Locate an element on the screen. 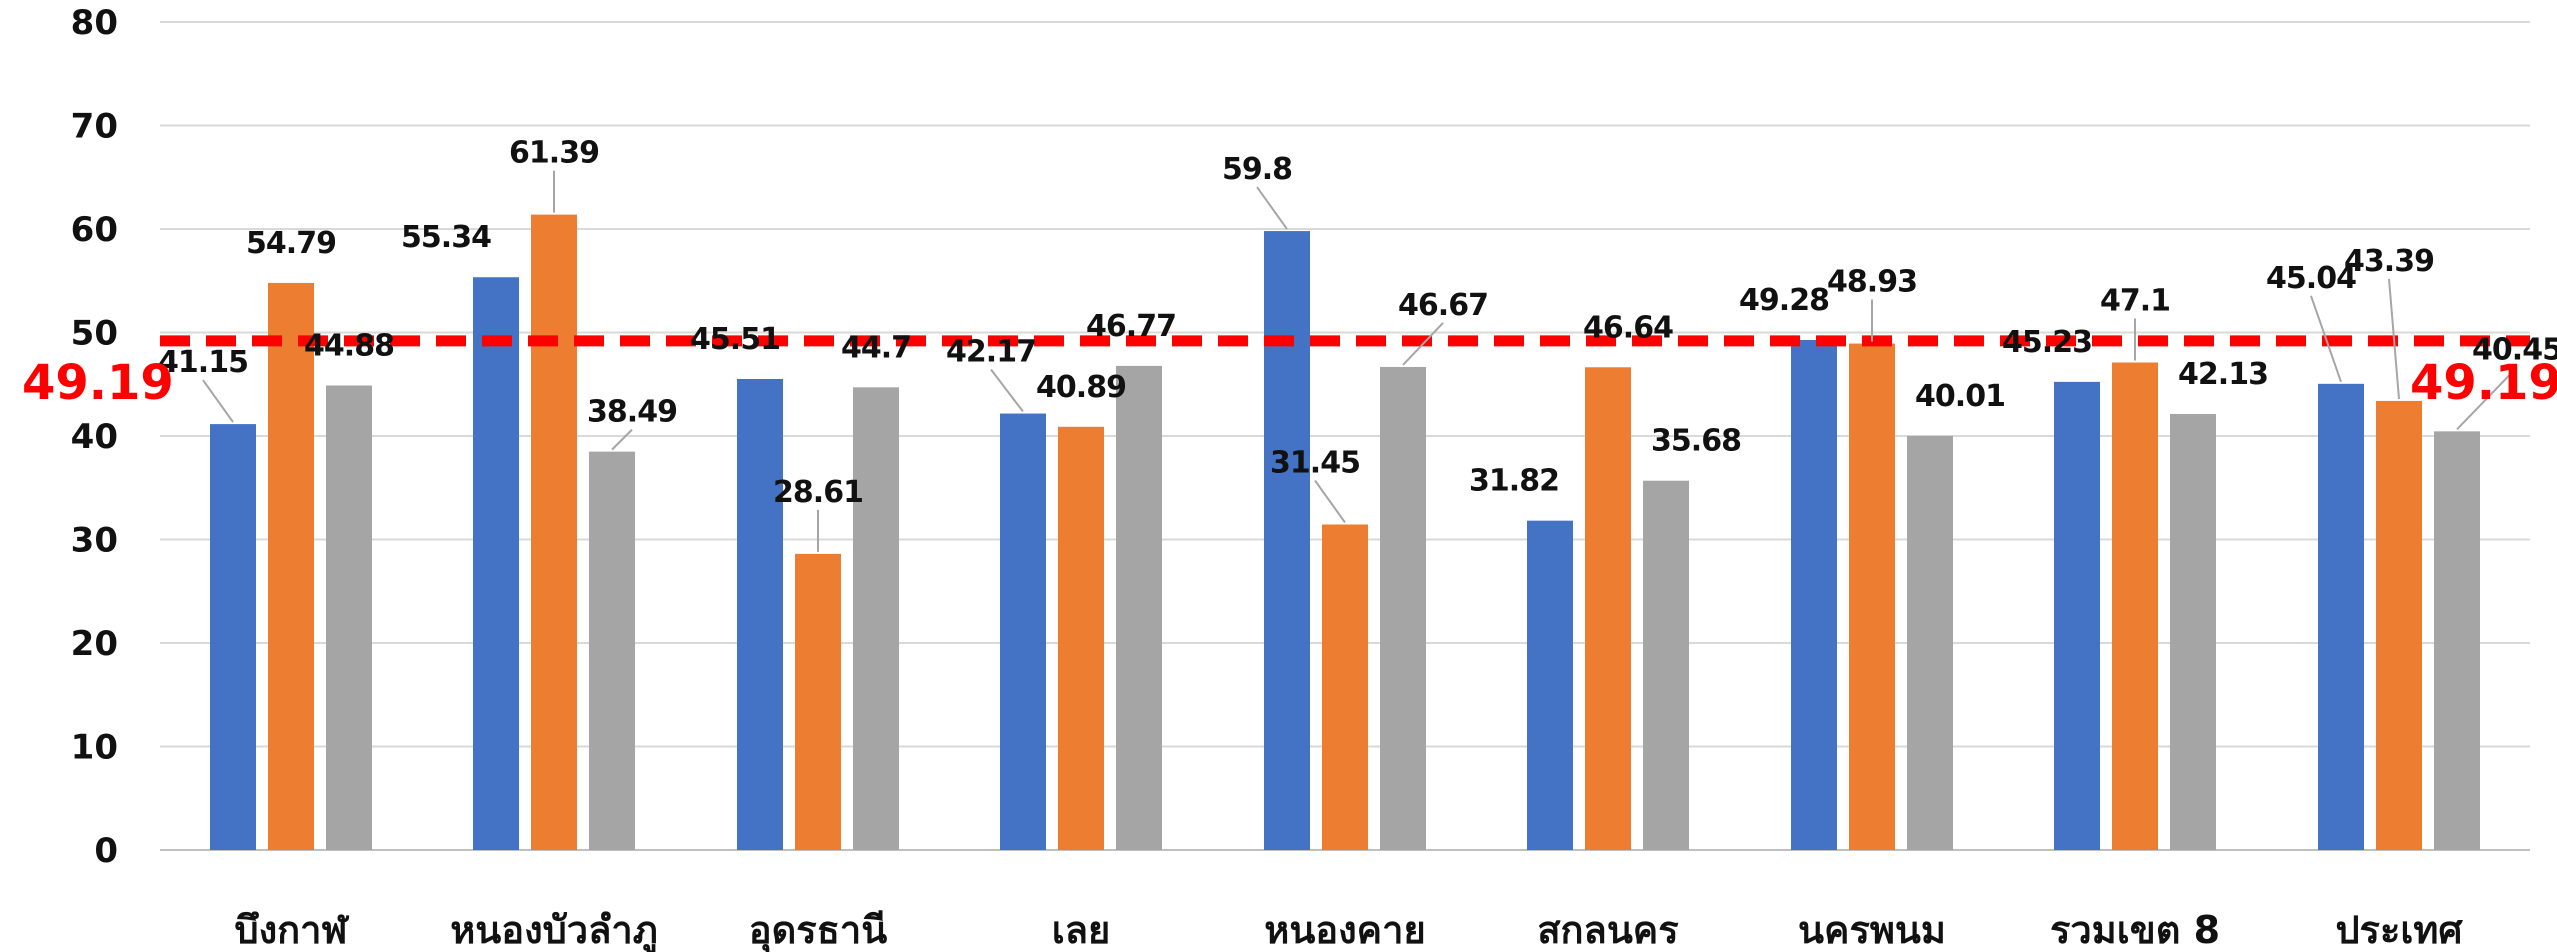 This screenshot has width=2557, height=952. x-category-label: อุดรธานี is located at coordinates (818, 930).